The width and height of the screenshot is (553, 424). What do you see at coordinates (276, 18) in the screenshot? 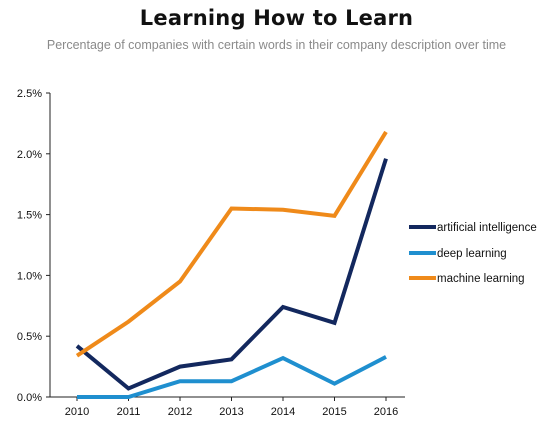
I see `chart-title: Learning How to Learn` at bounding box center [276, 18].